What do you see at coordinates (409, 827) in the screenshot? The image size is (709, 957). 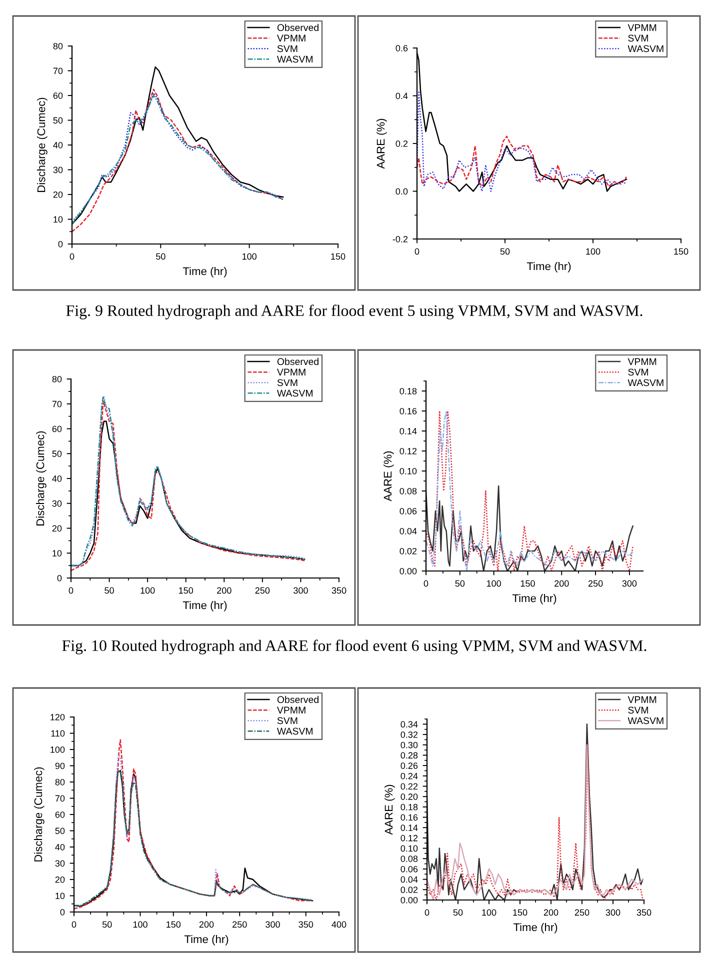 I see `y-tick-label: 0.14` at bounding box center [409, 827].